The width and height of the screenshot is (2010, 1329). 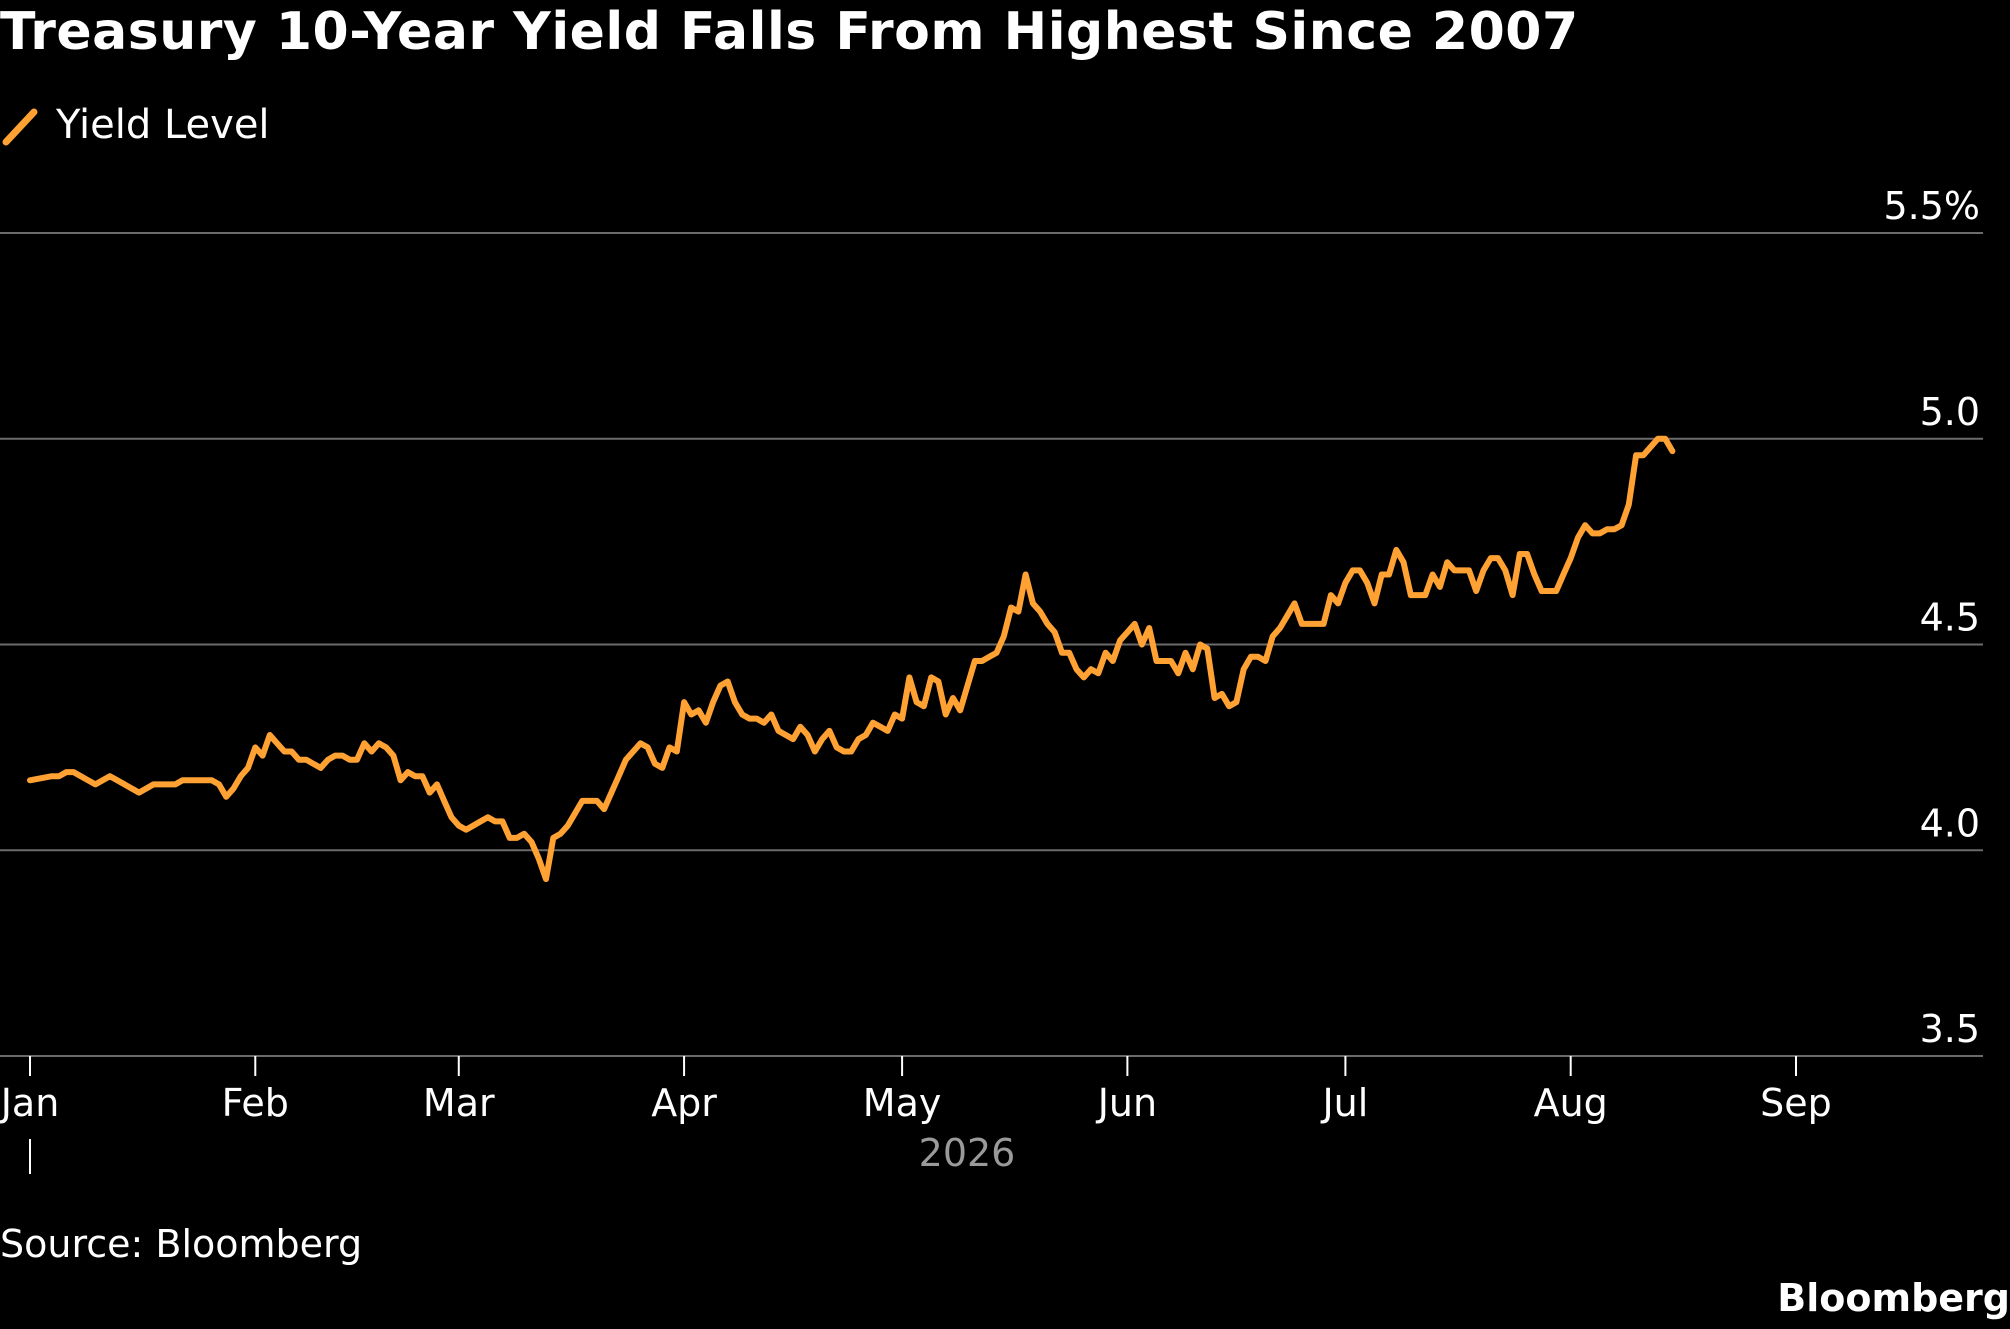 I want to click on legend-line-icon, so click(x=20, y=127).